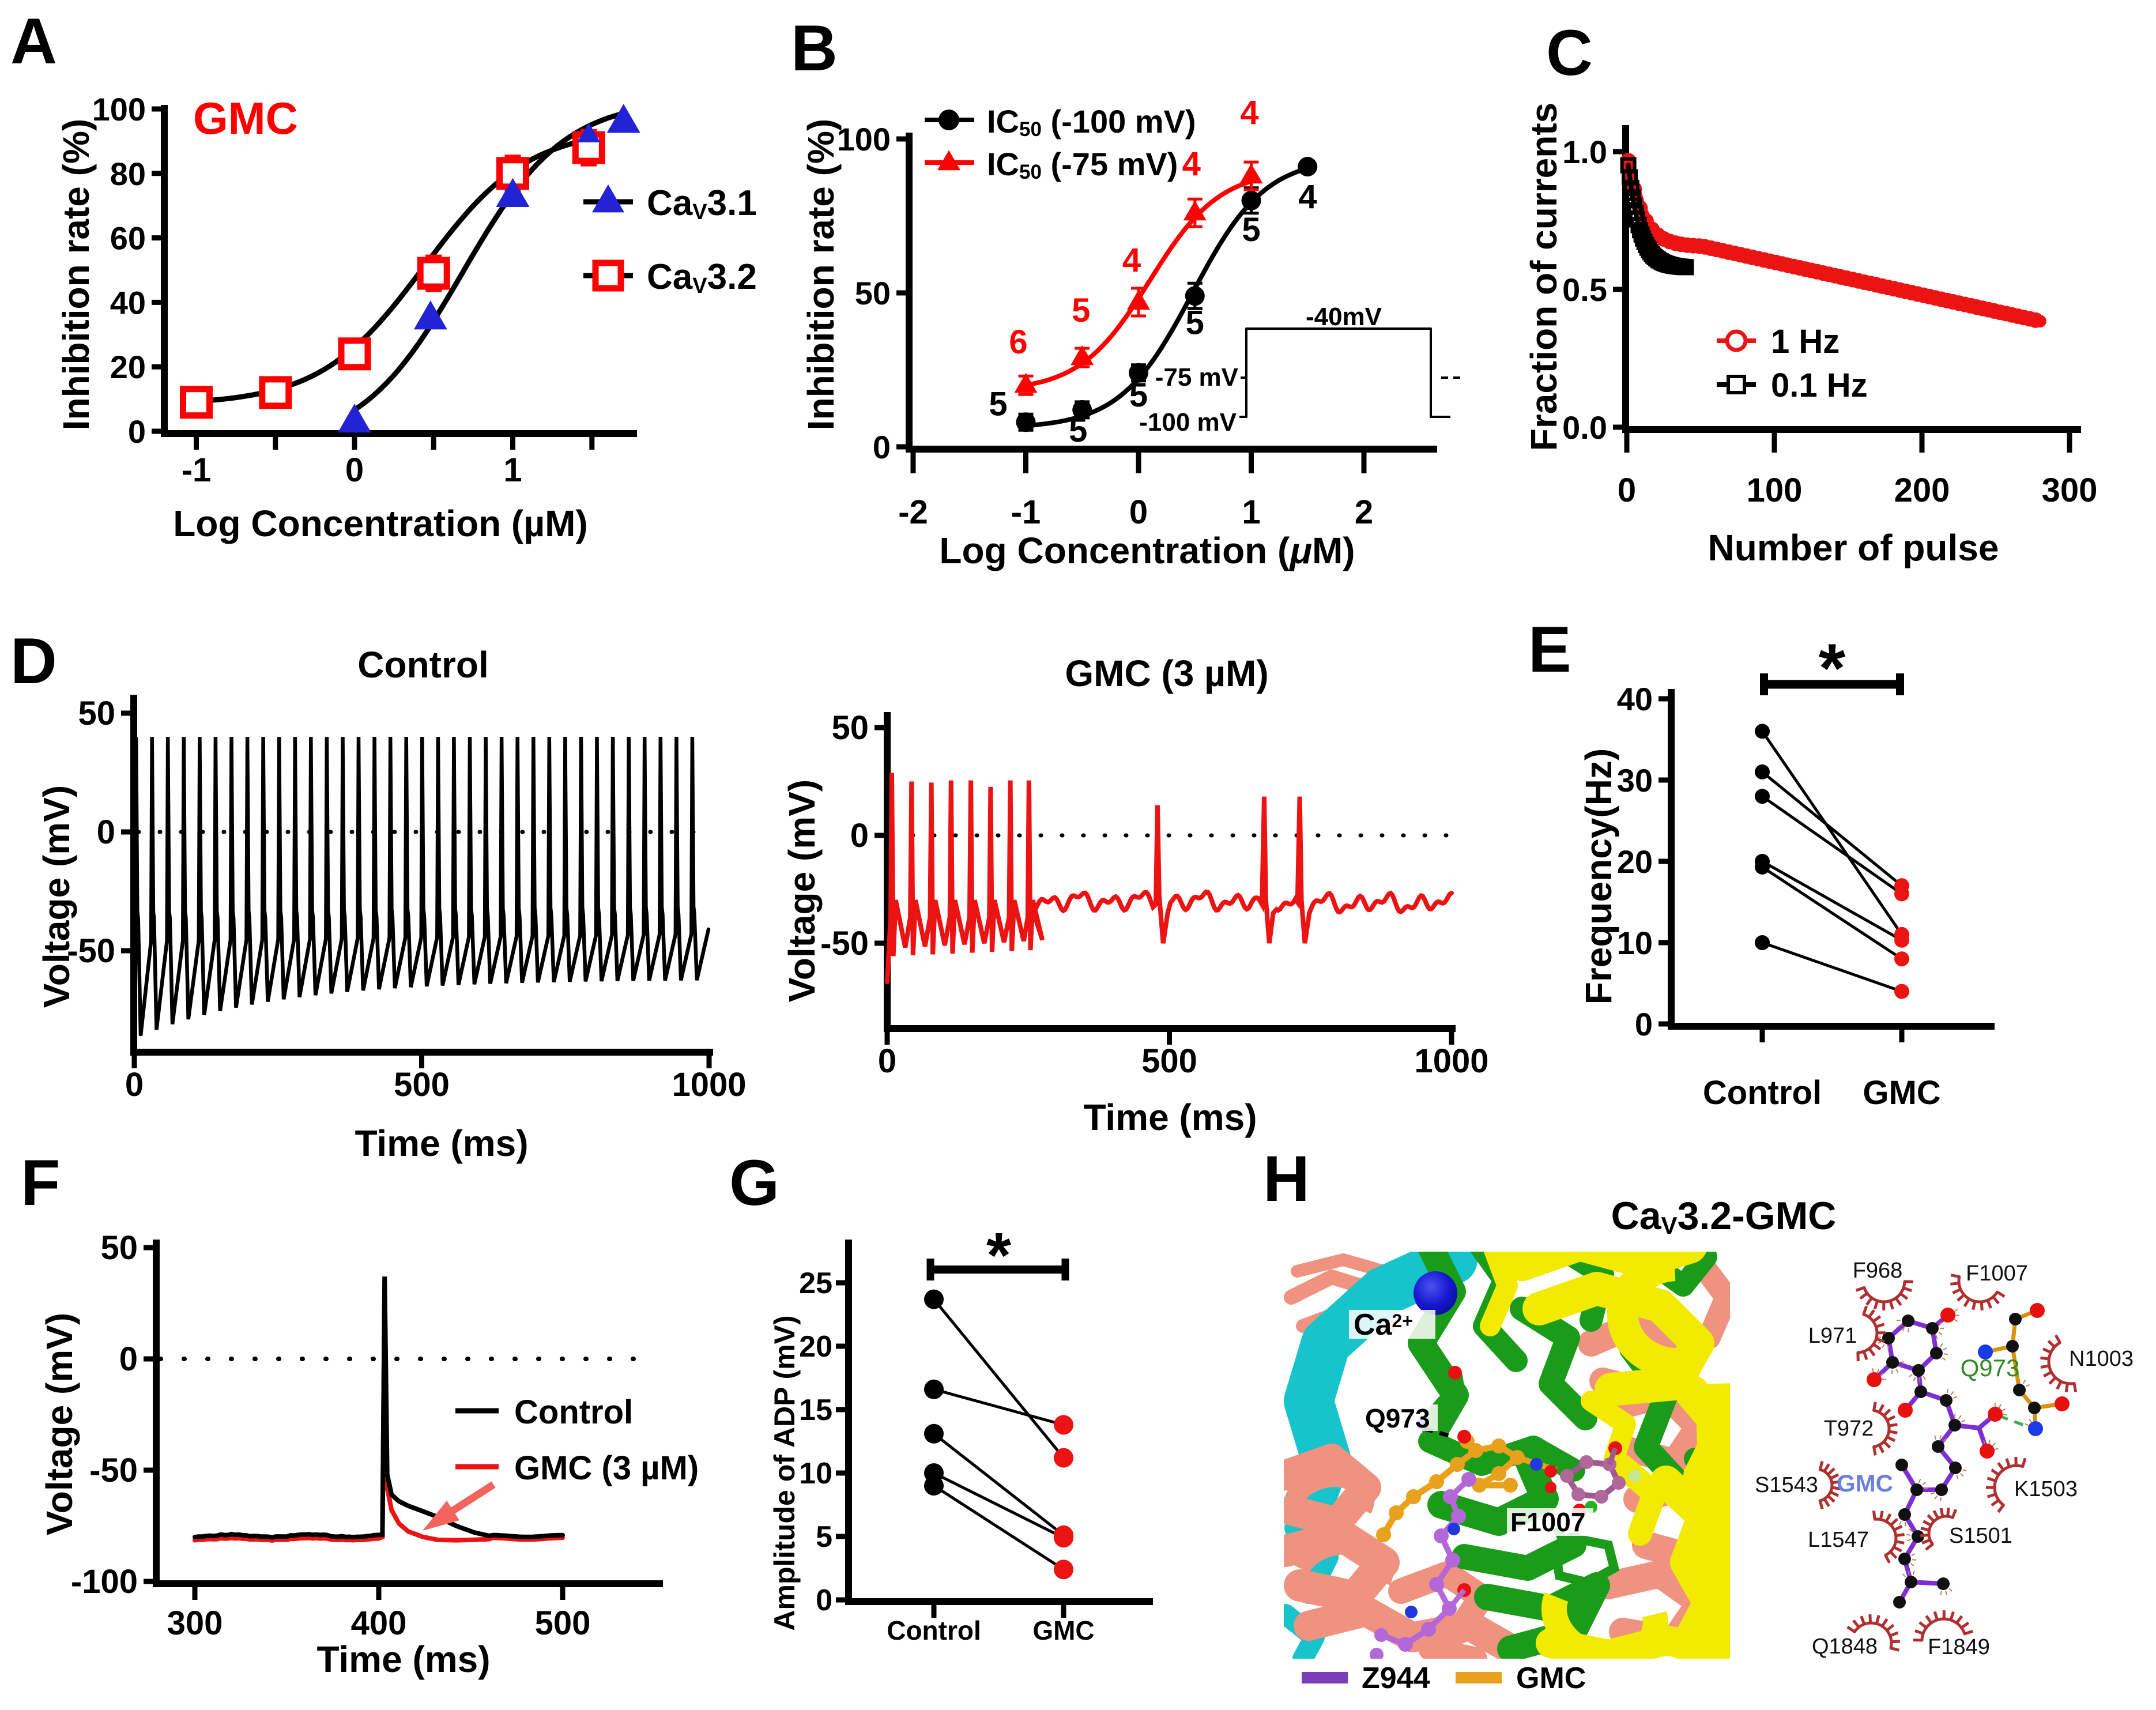 This screenshot has height=1710, width=2156. Describe the element at coordinates (104, 1581) in the screenshot. I see `svg-text: -100` at that location.